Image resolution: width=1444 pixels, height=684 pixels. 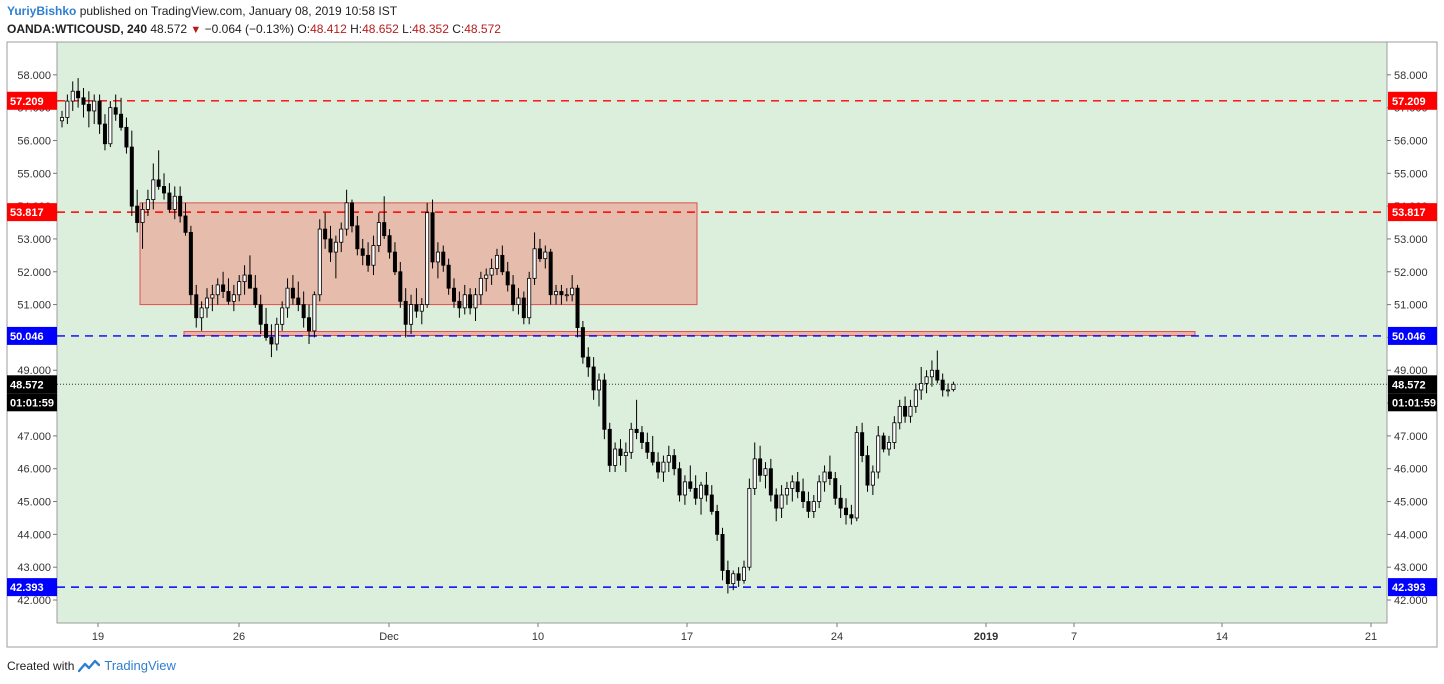 I want to click on resistance-level-label-right, so click(x=1412, y=212).